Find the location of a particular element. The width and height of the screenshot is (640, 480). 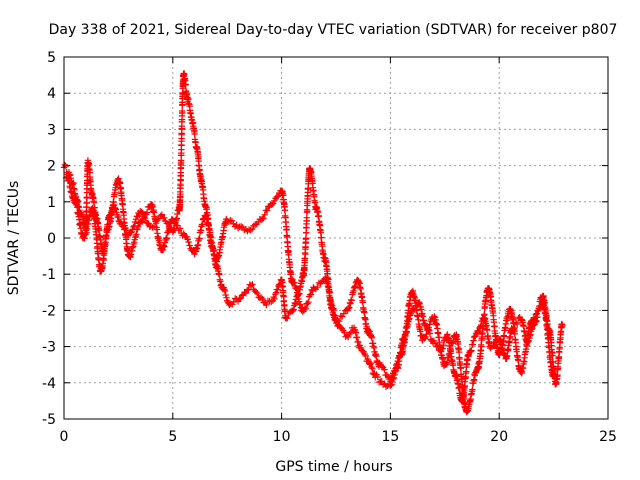

x-axis-label: GPS time / hours is located at coordinates (333, 467).